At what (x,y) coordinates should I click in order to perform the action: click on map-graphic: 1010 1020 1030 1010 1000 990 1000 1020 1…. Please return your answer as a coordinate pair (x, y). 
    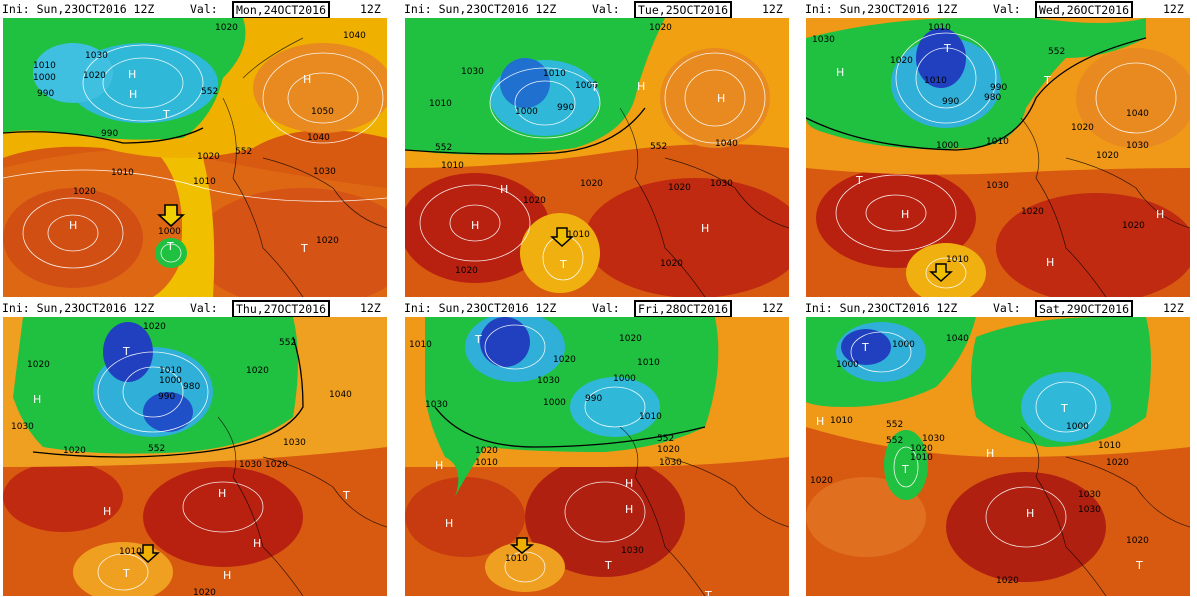
    Looking at the image, I should click on (597, 456).